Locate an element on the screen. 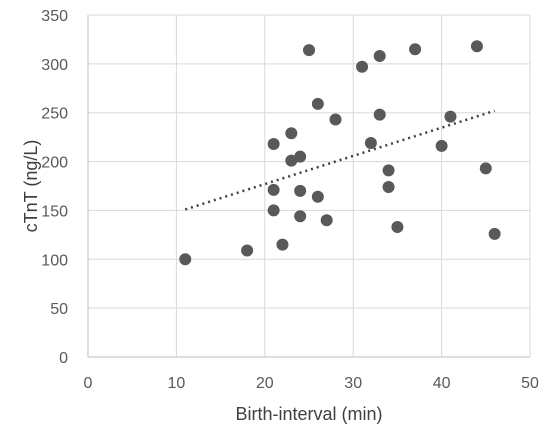 This screenshot has width=550, height=432. y-tick-label: 100 is located at coordinates (54, 260).